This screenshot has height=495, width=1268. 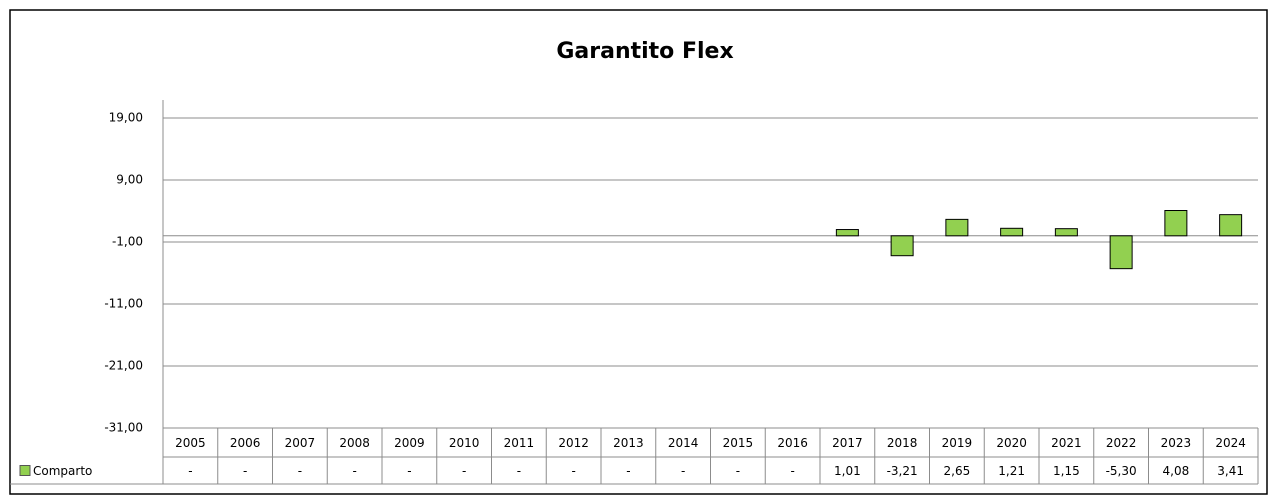 I want to click on x-tick-label: 2015, so click(x=738, y=443).